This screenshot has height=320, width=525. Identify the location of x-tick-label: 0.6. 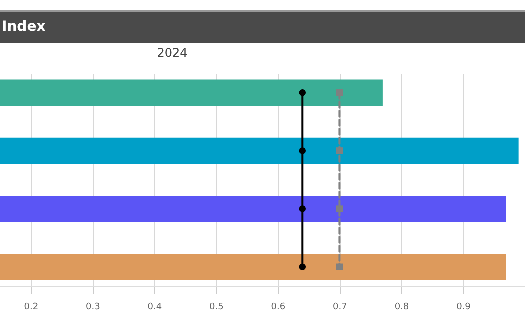
(278, 307).